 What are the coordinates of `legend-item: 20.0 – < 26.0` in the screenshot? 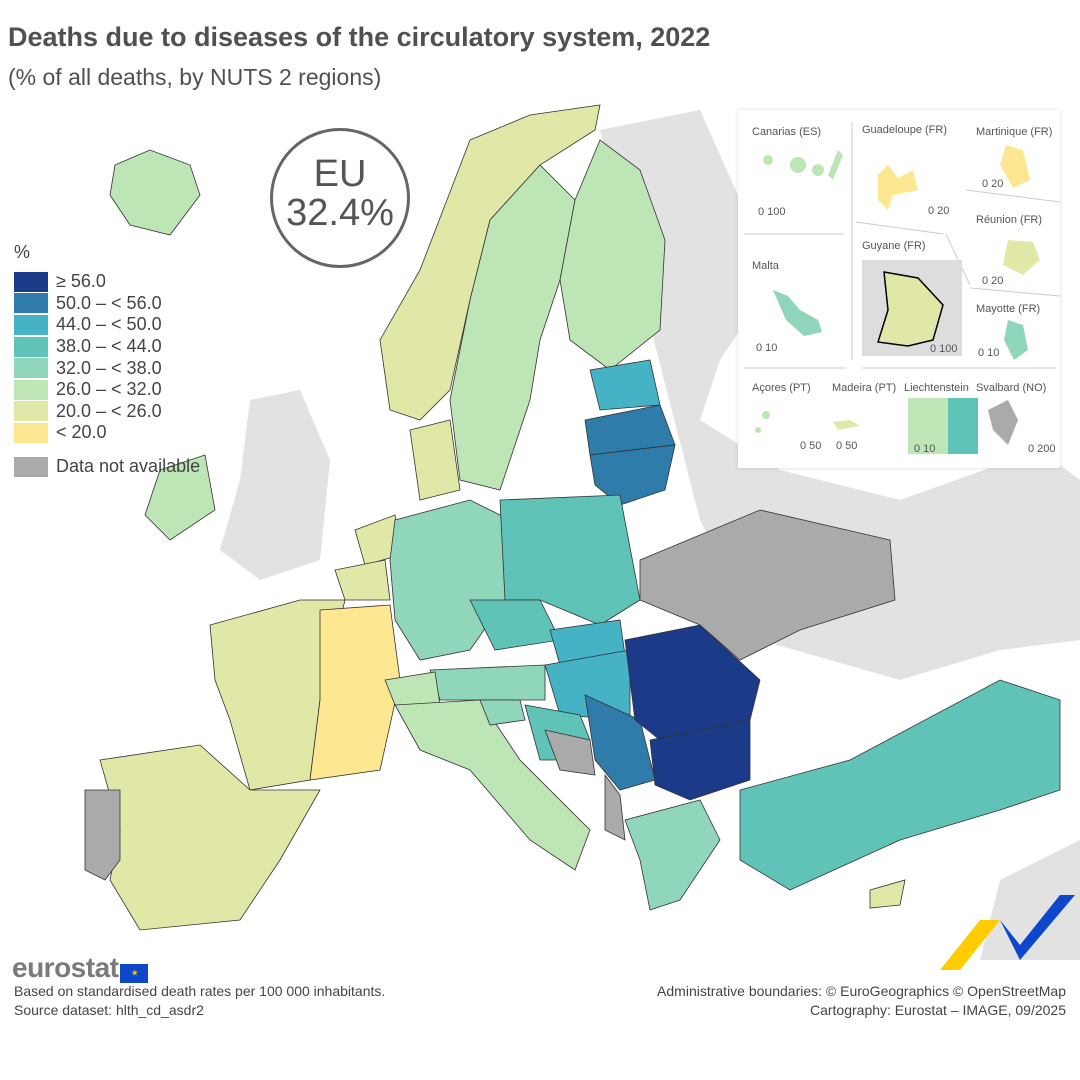 It's located at (107, 412).